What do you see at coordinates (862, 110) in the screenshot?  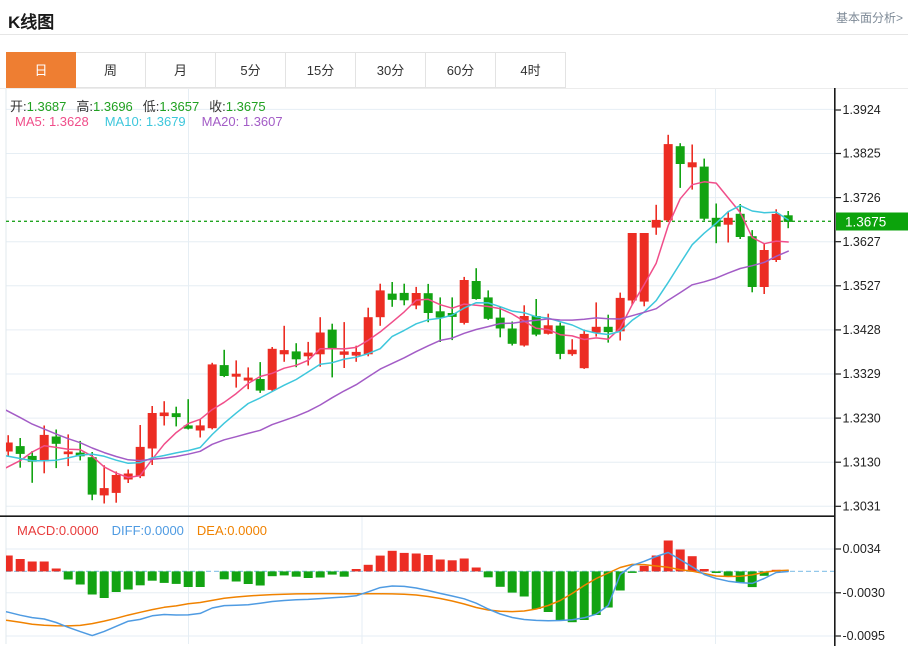 I see `svg-text: 1.3924` at bounding box center [862, 110].